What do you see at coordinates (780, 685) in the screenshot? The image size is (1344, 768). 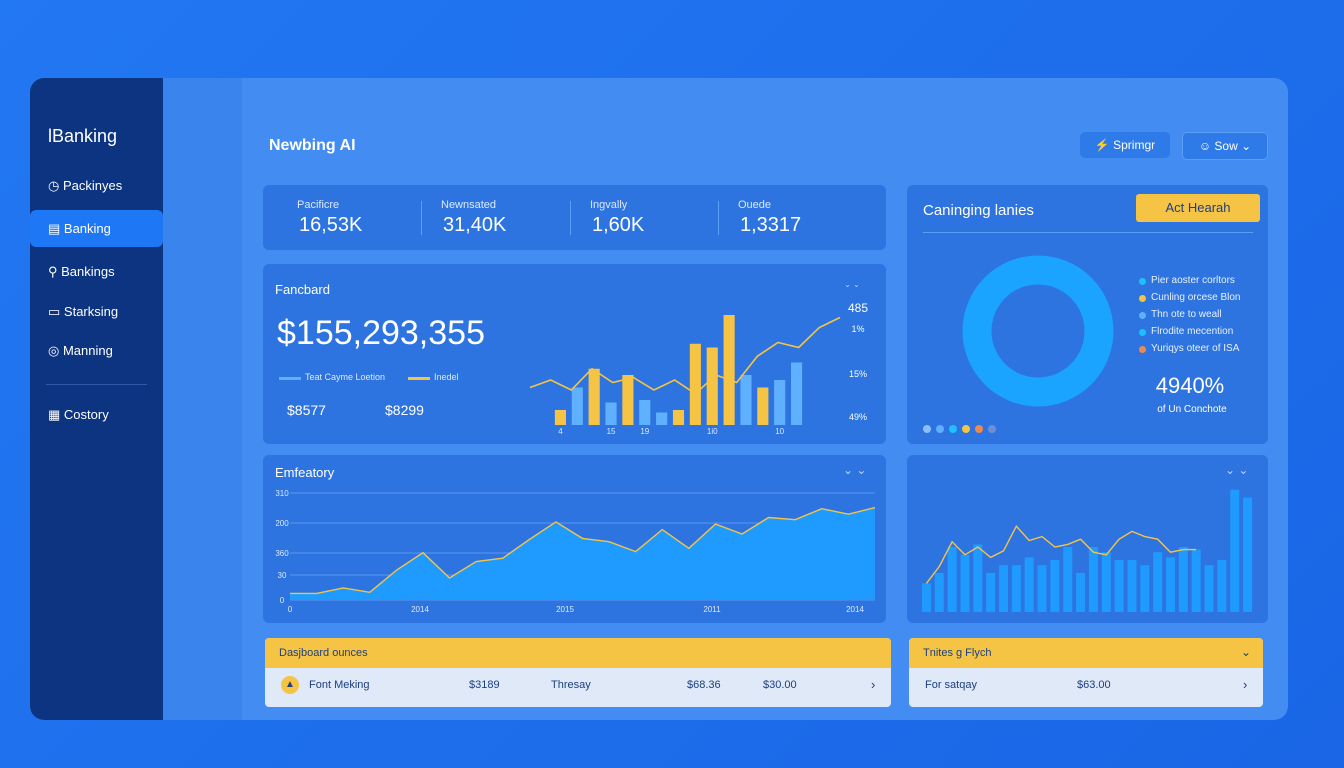 I see `table-cell: $30.00` at bounding box center [780, 685].